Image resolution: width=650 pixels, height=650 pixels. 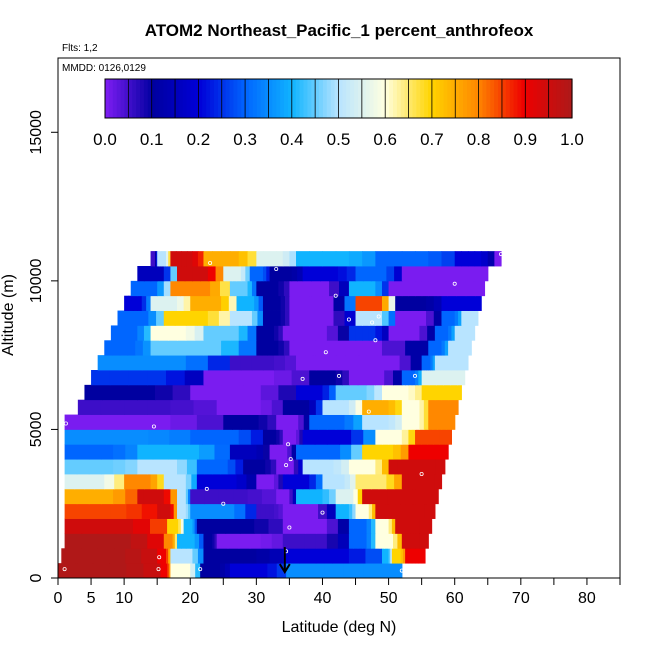 I want to click on colorbar, so click(x=338, y=98).